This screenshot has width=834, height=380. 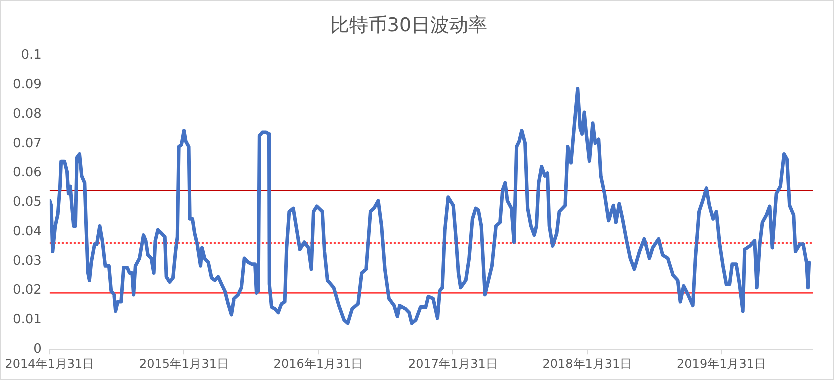 What do you see at coordinates (184, 363) in the screenshot?
I see `x-tick-label: 2015年1月31日` at bounding box center [184, 363].